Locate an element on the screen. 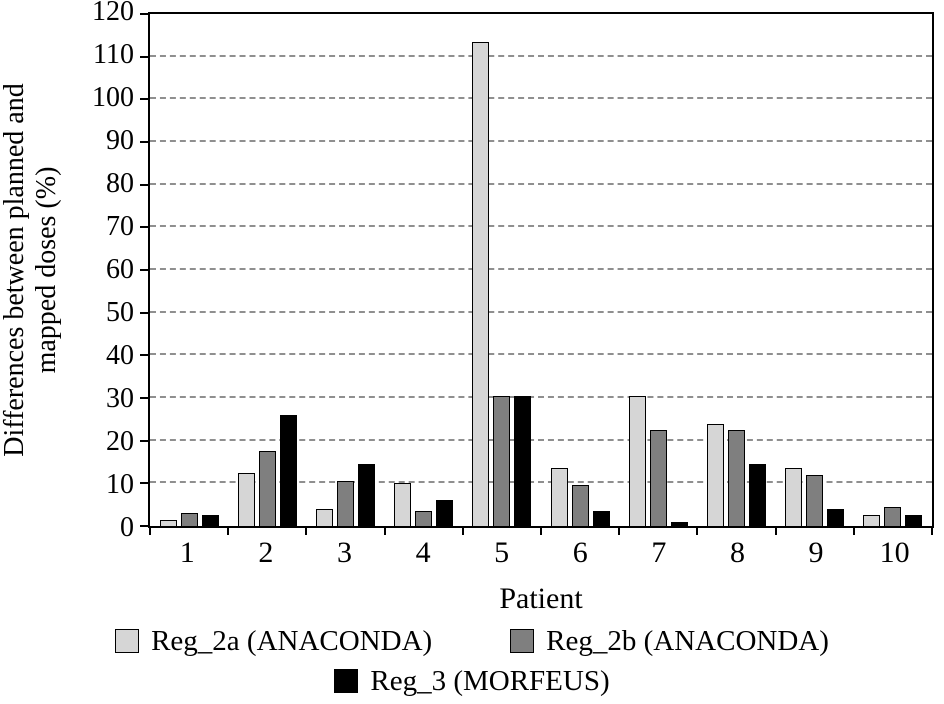 The height and width of the screenshot is (704, 944). y-tick-label-80: 80 is located at coordinates (120, 183).